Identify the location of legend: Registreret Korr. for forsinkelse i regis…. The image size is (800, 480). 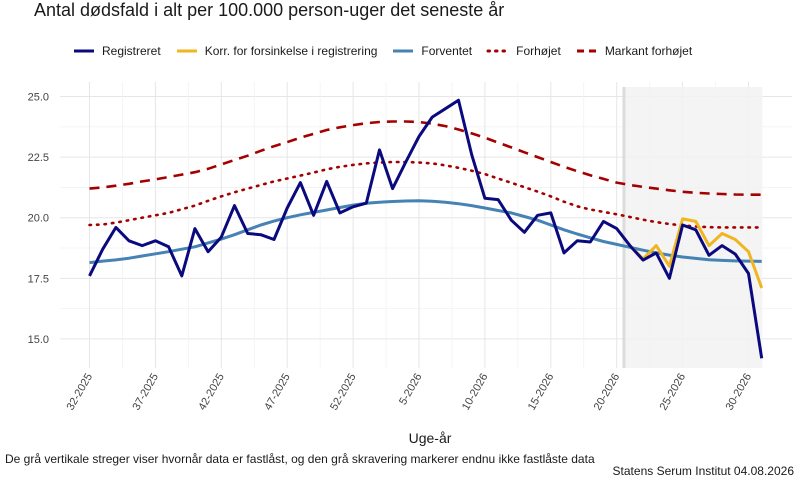
(389, 51).